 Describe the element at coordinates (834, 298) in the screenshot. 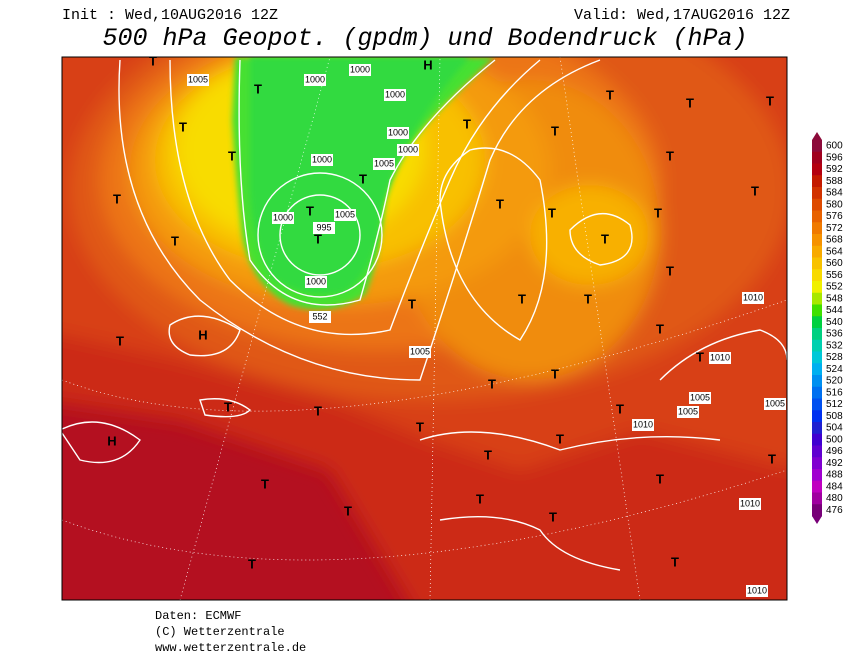

I see `colorbar-label: 548` at that location.